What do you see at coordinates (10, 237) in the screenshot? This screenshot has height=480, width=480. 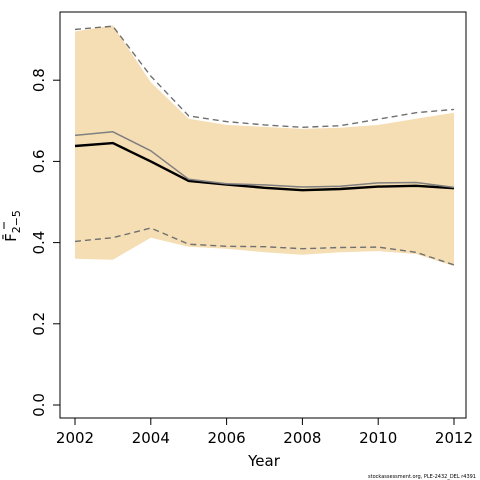 I see `y-axis-title-main: F̄` at bounding box center [10, 237].